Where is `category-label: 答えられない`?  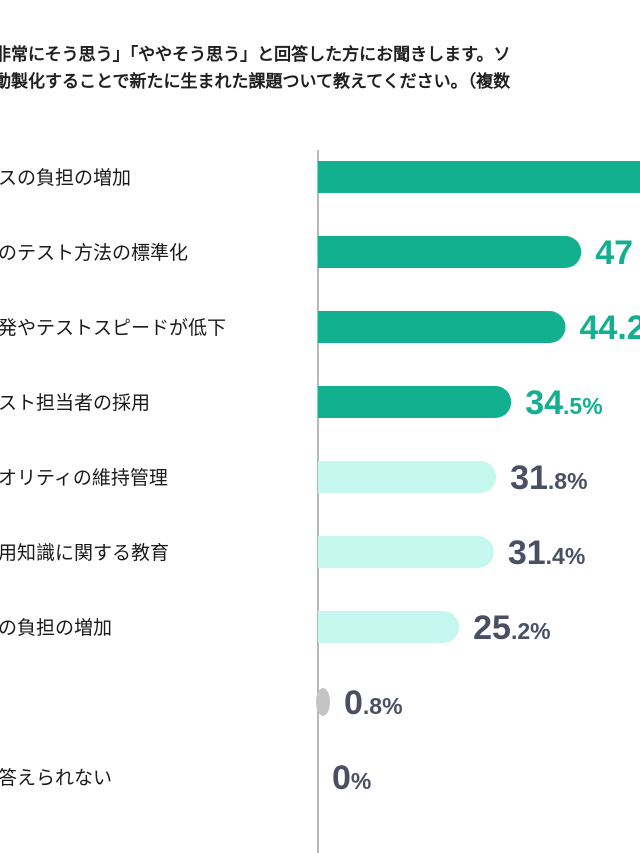 category-label: 答えられない is located at coordinates (56, 778).